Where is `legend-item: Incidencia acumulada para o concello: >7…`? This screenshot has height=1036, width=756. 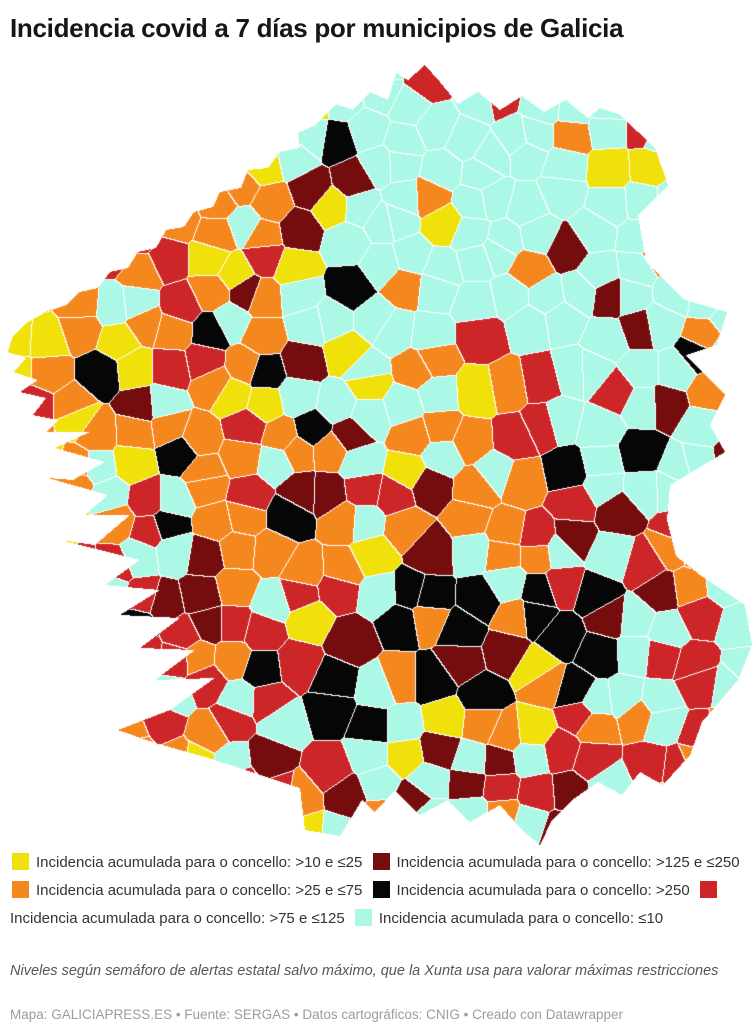 legend-item: Incidencia acumulada para o concello: >7… is located at coordinates (367, 904).